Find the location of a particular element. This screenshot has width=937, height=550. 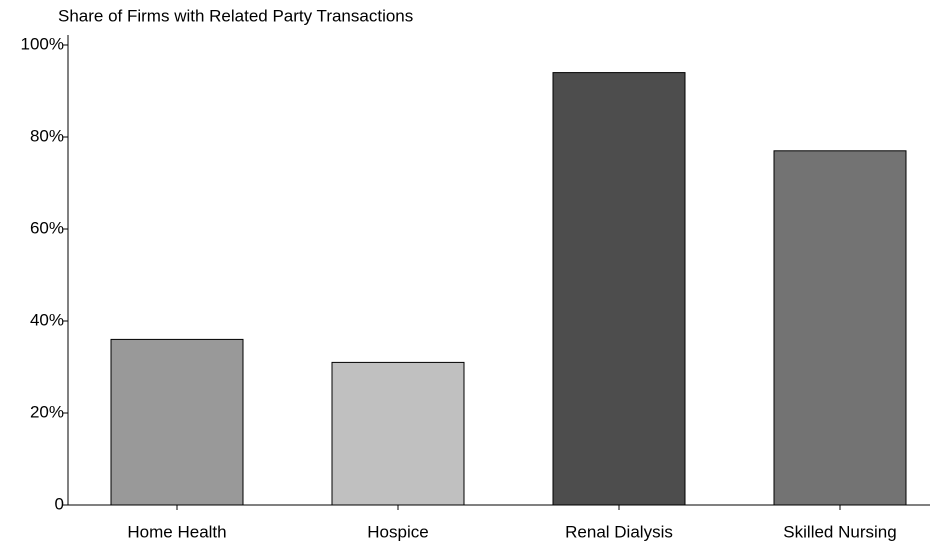

y-tick-label: 40% is located at coordinates (47, 319).